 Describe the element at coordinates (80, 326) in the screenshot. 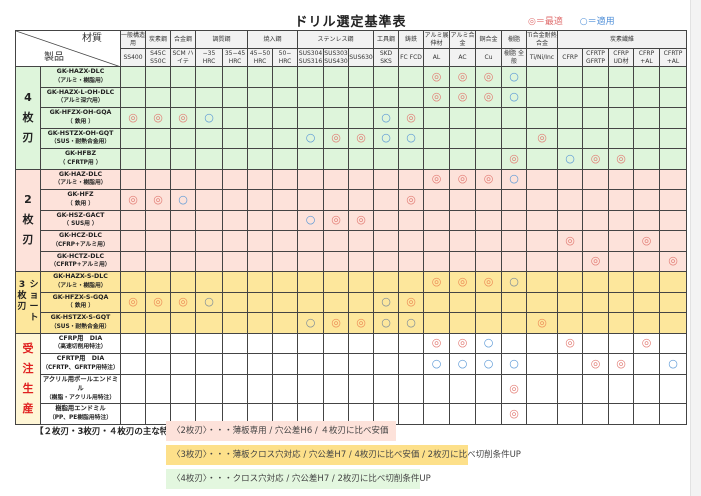

I see `product-usage: （SUS・耐熱合金用）` at that location.